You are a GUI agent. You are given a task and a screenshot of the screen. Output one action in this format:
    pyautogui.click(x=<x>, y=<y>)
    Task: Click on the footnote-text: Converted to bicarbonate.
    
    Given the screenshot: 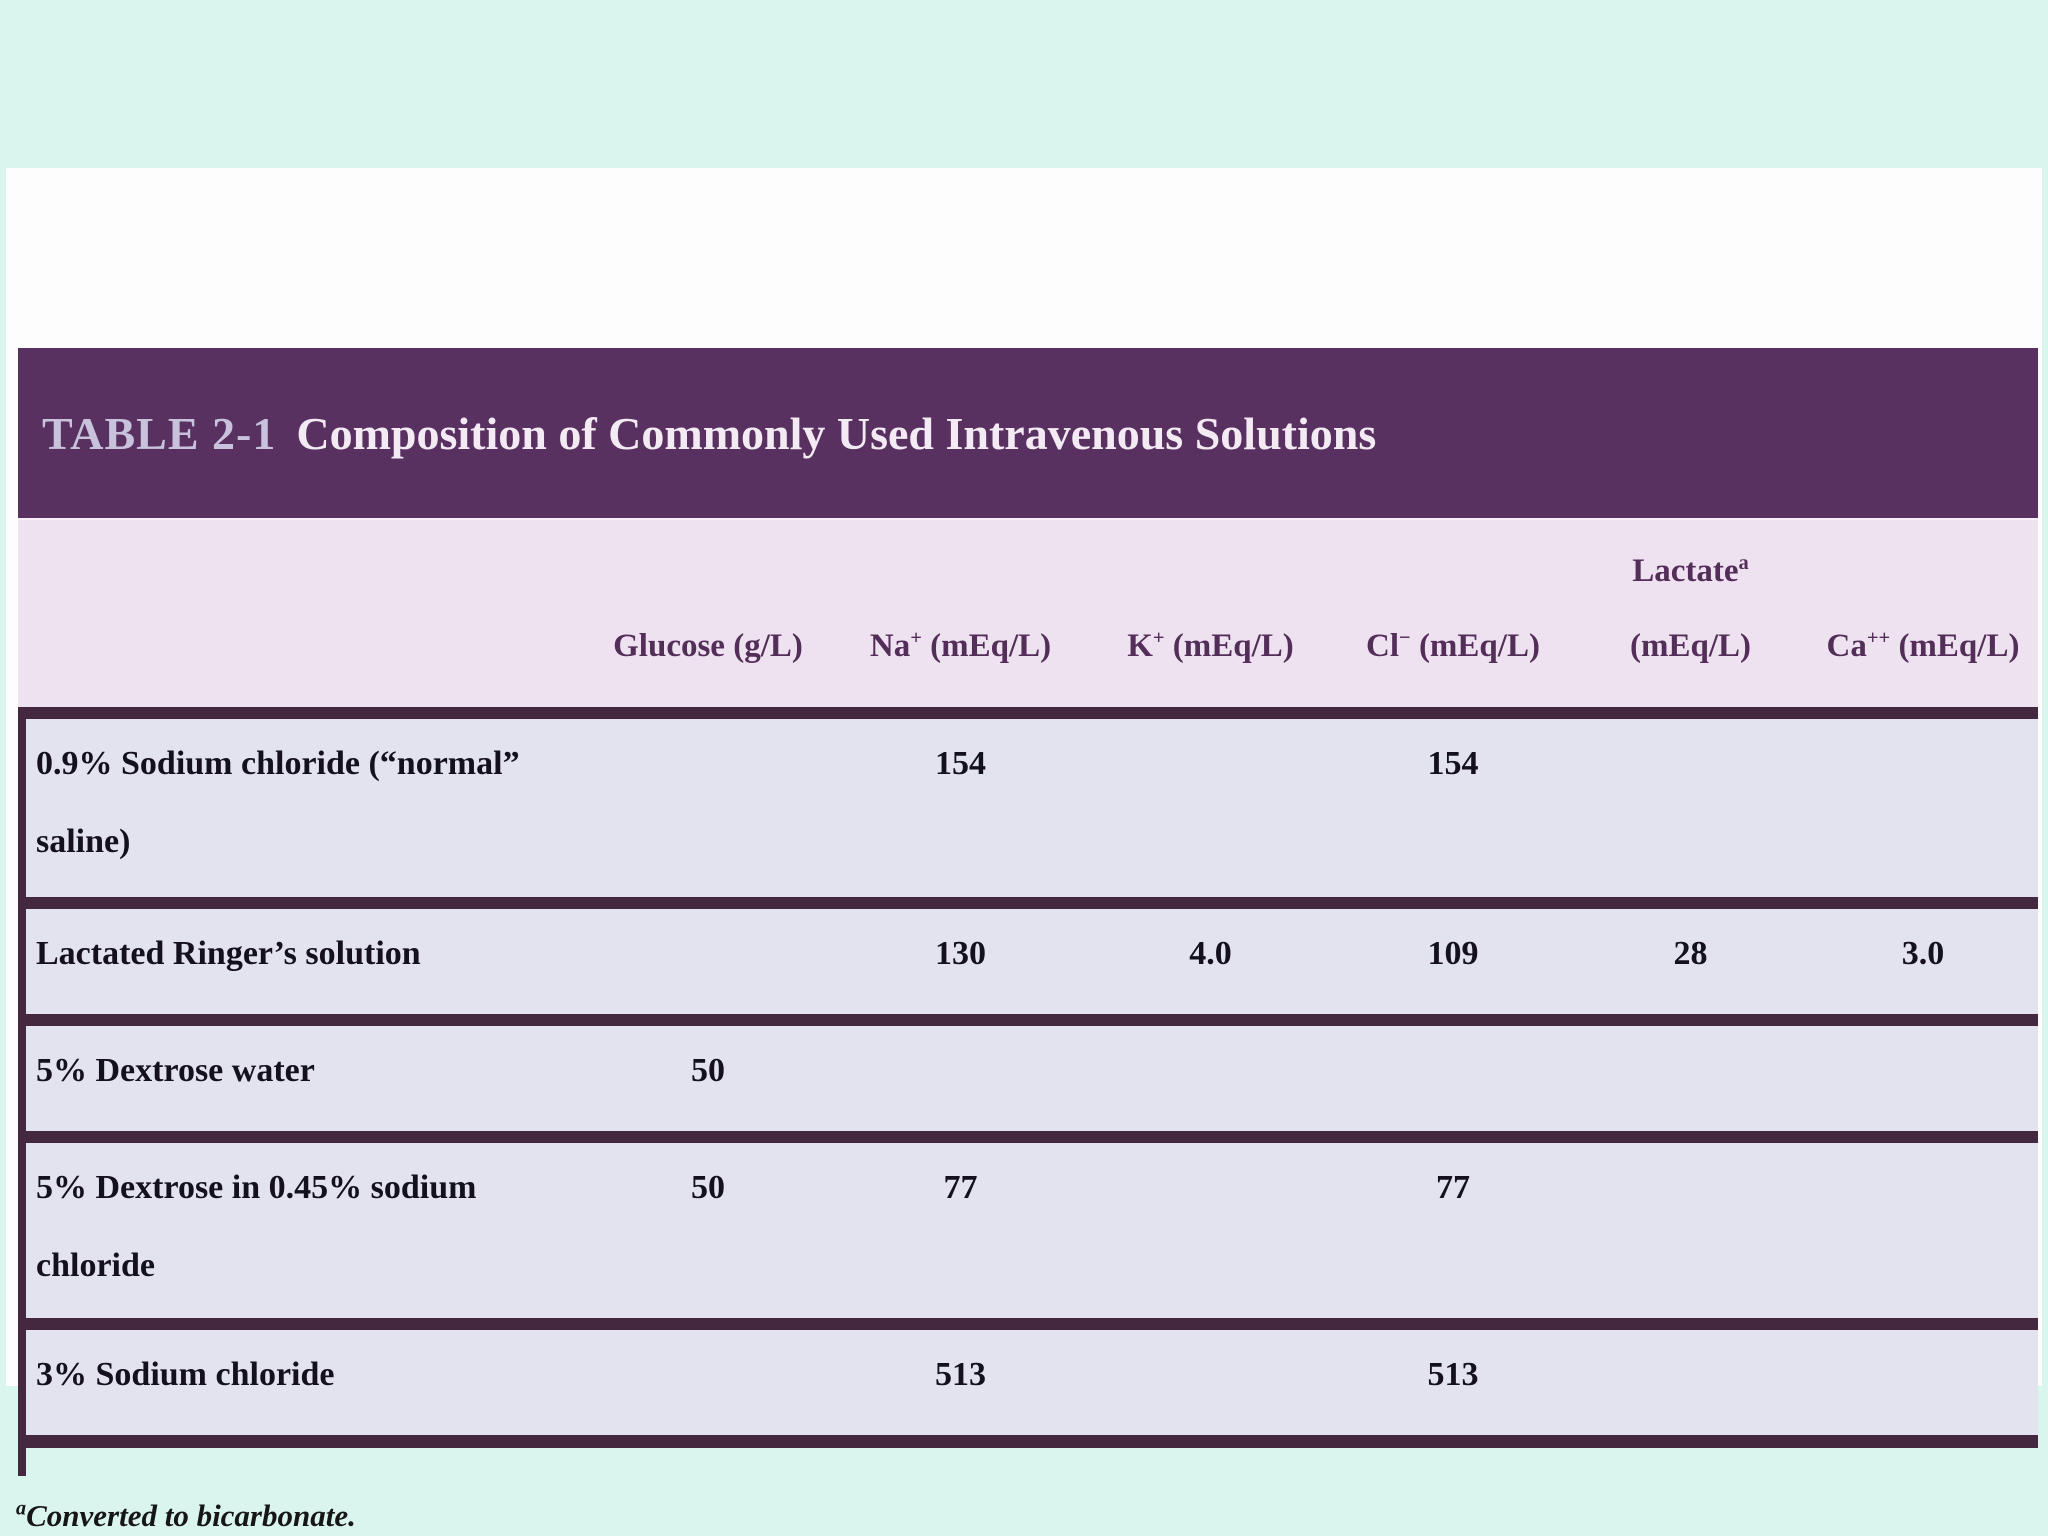 What is the action you would take?
    pyautogui.click(x=191, y=1515)
    